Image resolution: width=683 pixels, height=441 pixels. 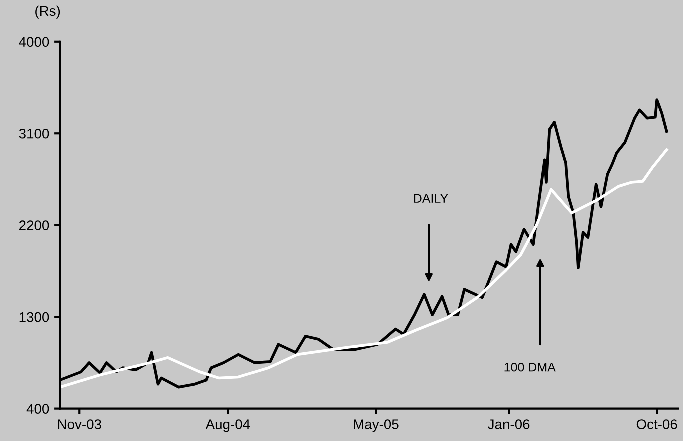 What do you see at coordinates (34, 133) in the screenshot?
I see `y-tick-label: 3100` at bounding box center [34, 133].